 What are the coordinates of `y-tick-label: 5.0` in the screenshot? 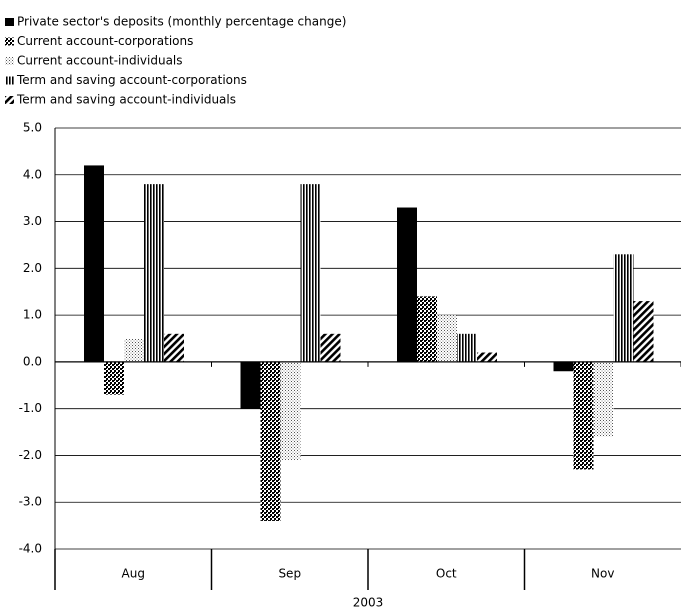 It's located at (32, 128).